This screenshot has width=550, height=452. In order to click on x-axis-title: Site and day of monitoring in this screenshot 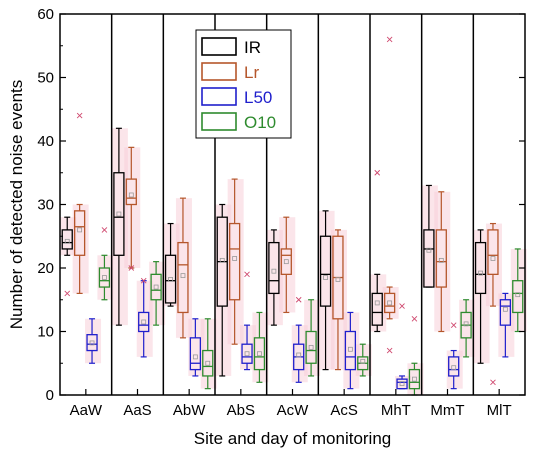, I will do `click(293, 438)`.